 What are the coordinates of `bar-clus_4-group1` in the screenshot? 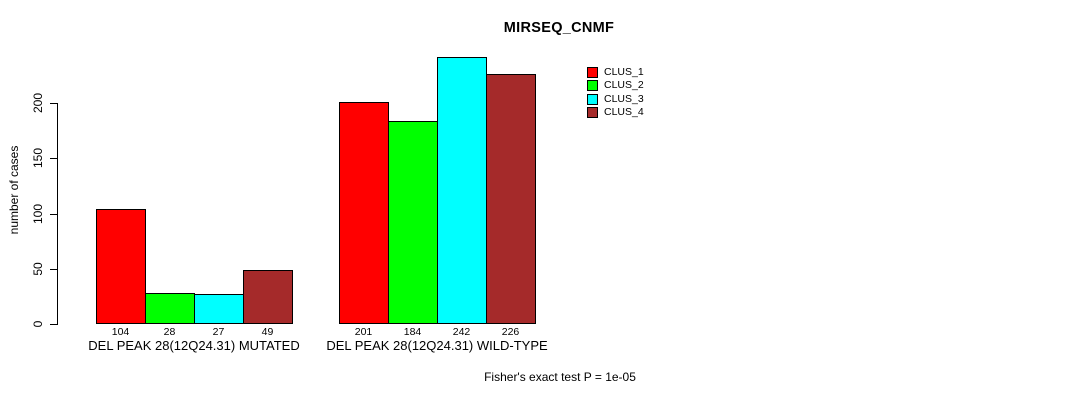 It's located at (268, 297).